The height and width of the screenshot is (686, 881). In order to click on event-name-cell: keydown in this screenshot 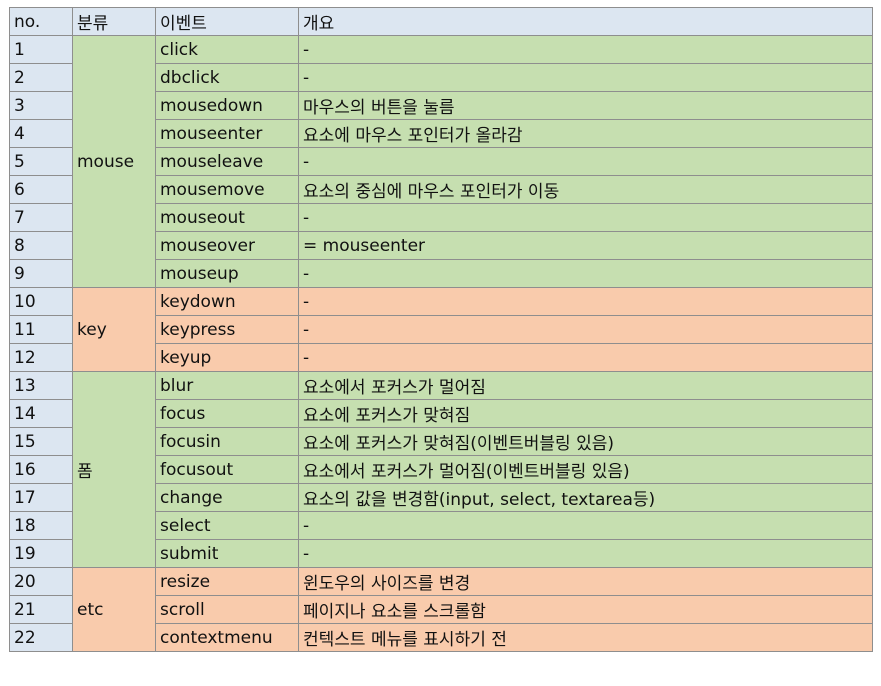, I will do `click(227, 301)`.